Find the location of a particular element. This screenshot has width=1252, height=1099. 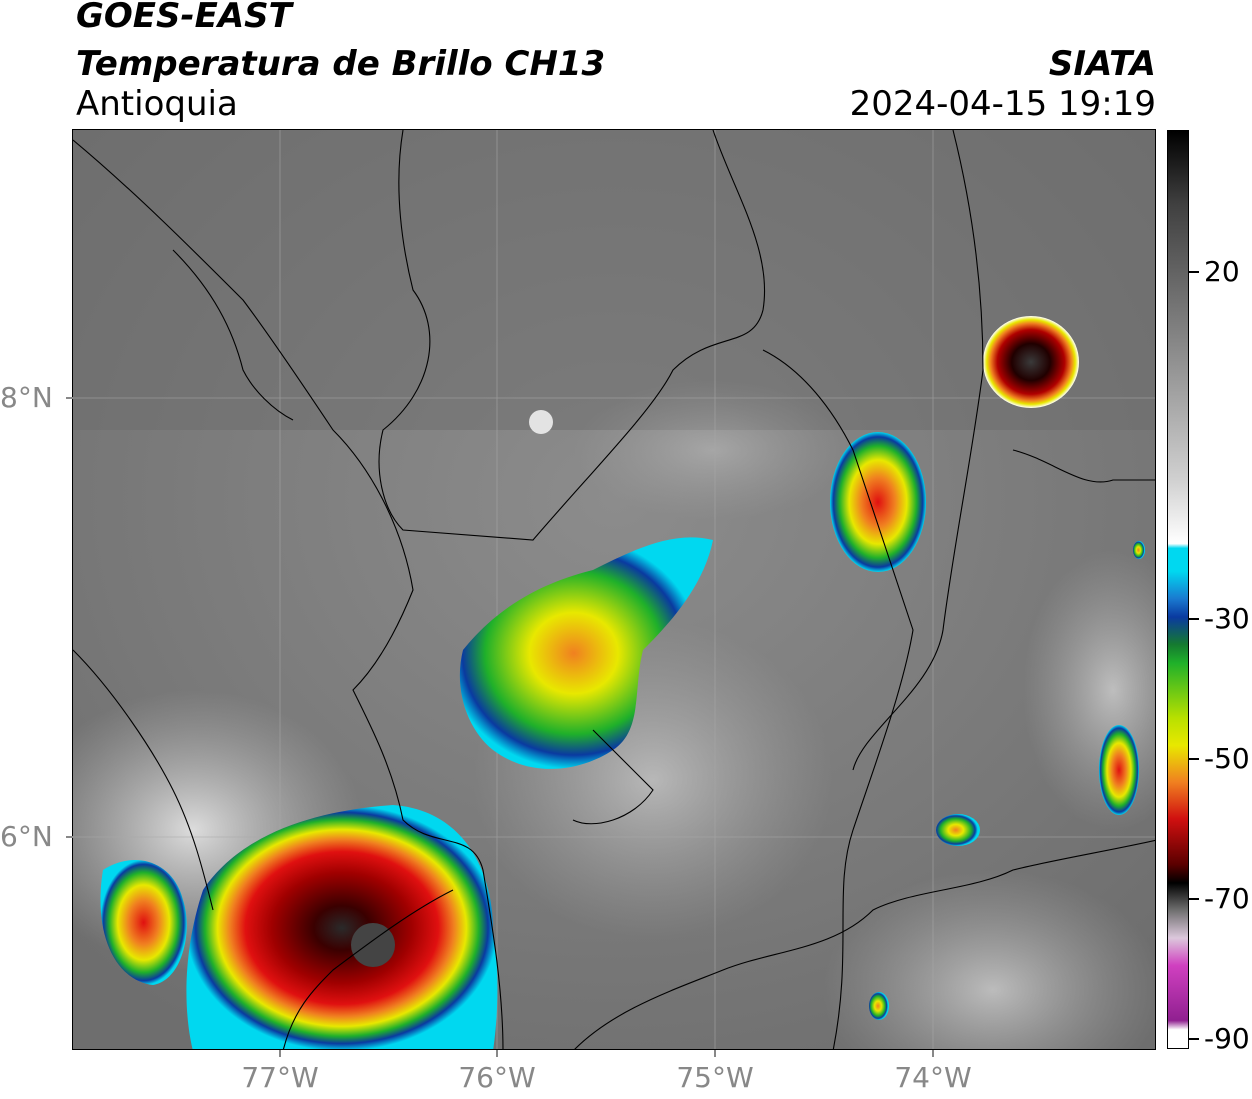

colorbar-label: -30 is located at coordinates (1227, 618).